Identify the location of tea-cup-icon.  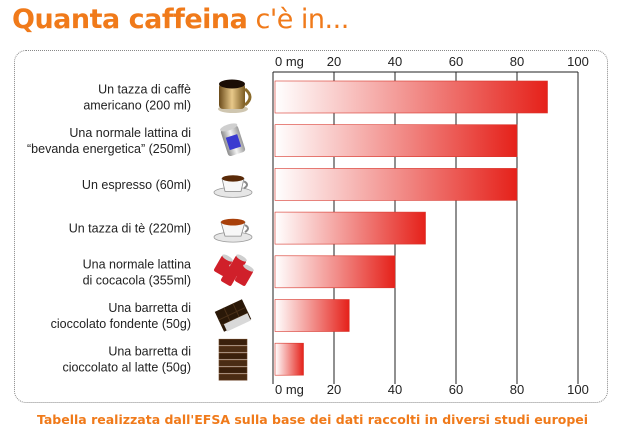
(233, 230).